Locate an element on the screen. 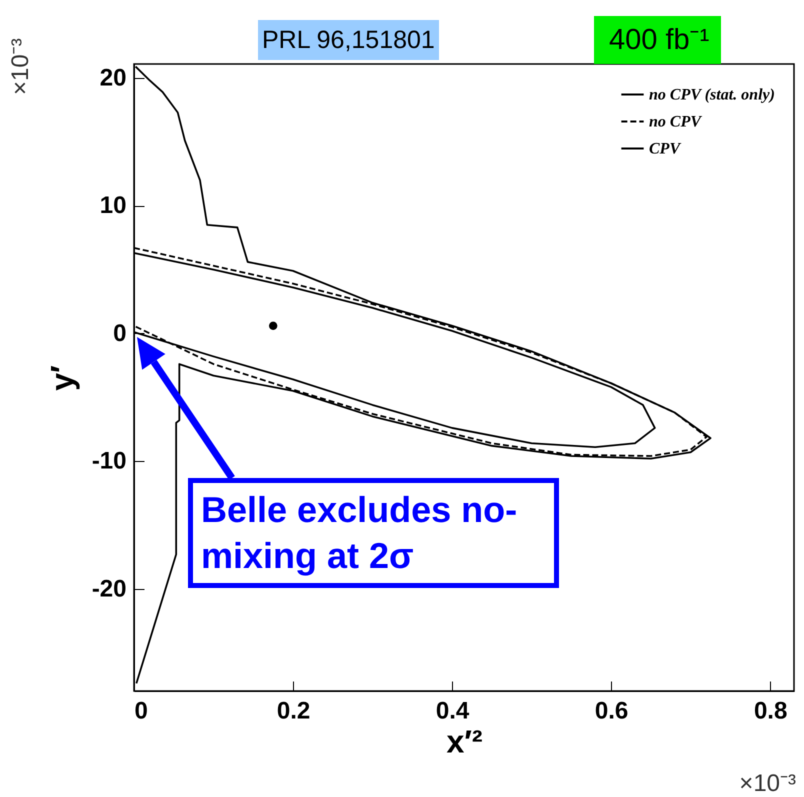 The width and height of the screenshot is (804, 797). text: PRL 96,151801 is located at coordinates (348, 40).